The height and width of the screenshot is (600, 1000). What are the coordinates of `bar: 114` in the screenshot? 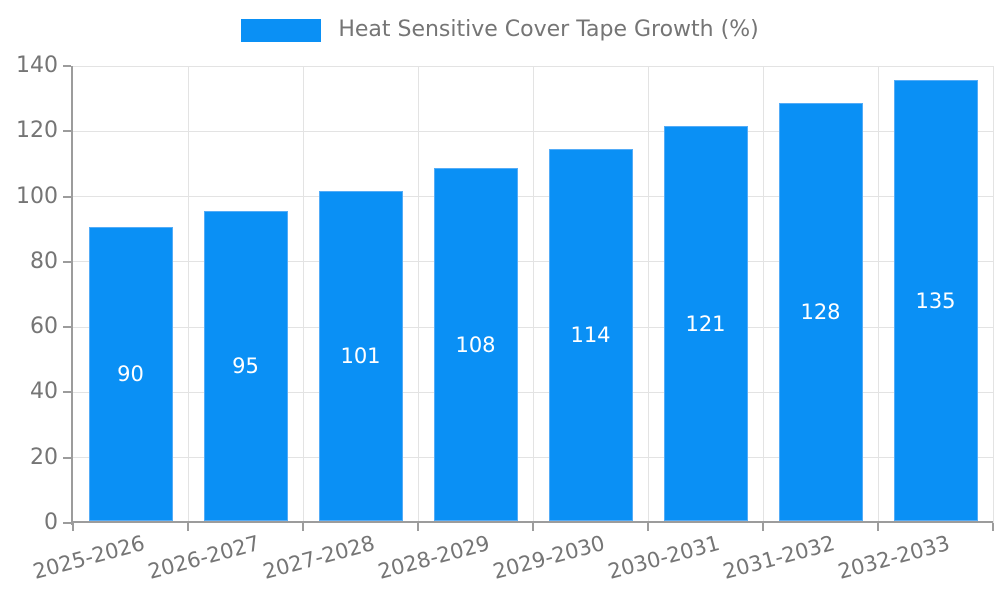 It's located at (590, 334).